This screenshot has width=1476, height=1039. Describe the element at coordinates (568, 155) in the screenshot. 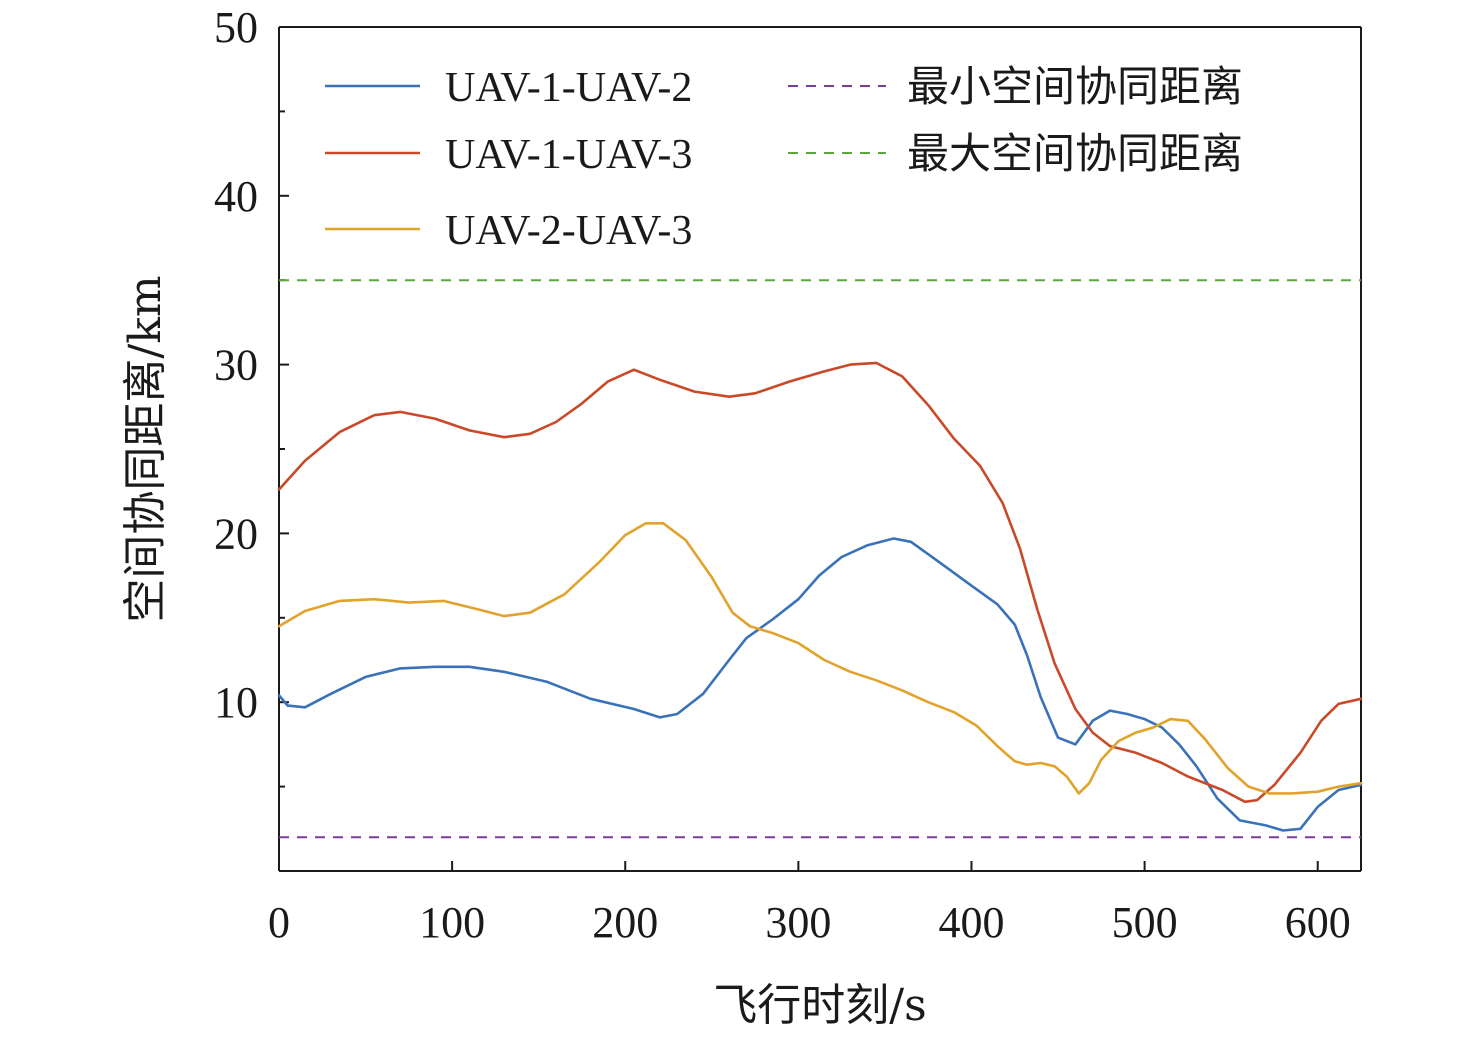

I see `legend-label: UAV-1-UAV-3` at that location.